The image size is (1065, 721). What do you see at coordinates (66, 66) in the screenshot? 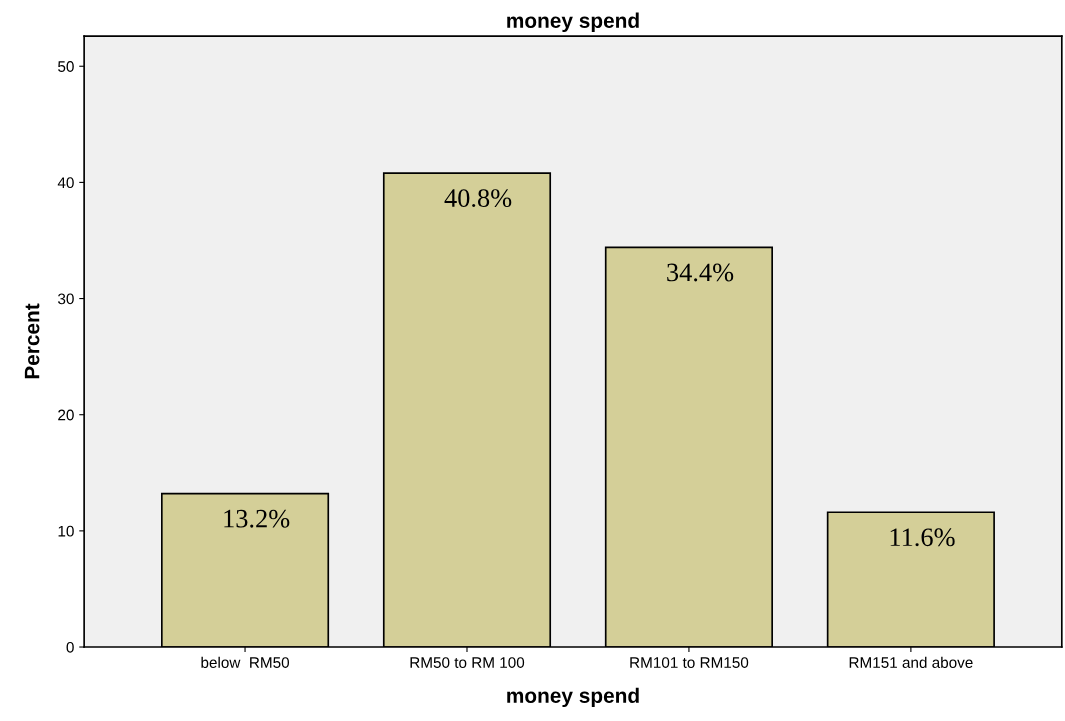
I see `y-tick-label: 50` at bounding box center [66, 66].